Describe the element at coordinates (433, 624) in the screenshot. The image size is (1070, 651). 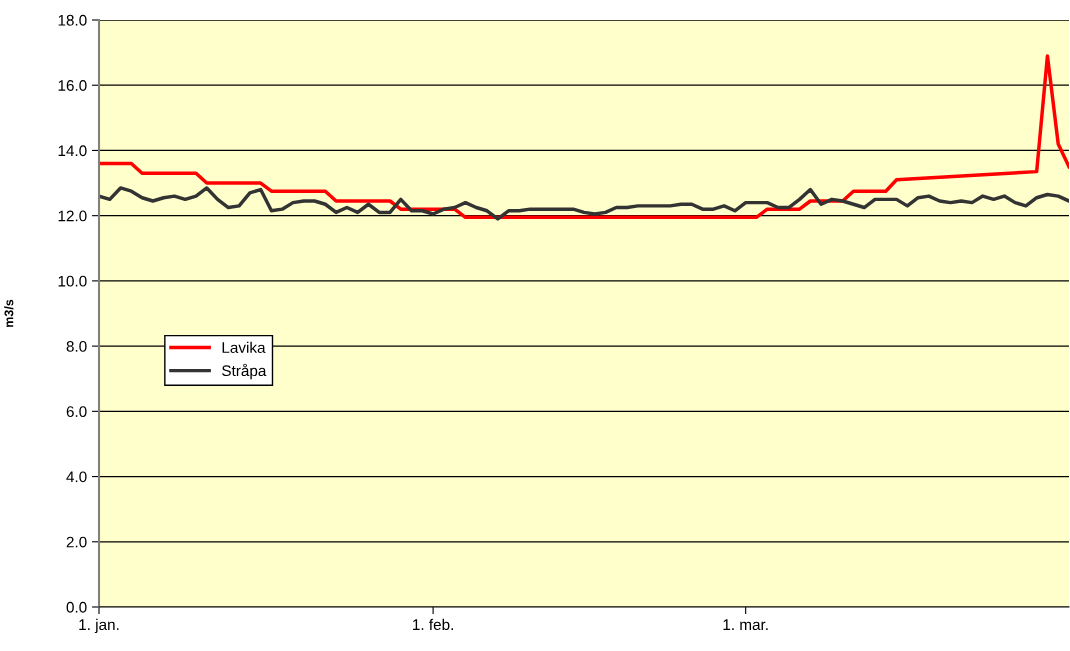
I see `x-tick-label: 1. feb.` at that location.